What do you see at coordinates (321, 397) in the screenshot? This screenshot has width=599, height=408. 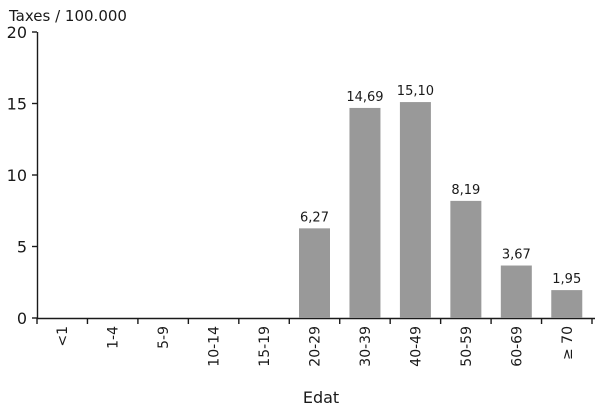 I see `x-axis-label: Edat` at bounding box center [321, 397].